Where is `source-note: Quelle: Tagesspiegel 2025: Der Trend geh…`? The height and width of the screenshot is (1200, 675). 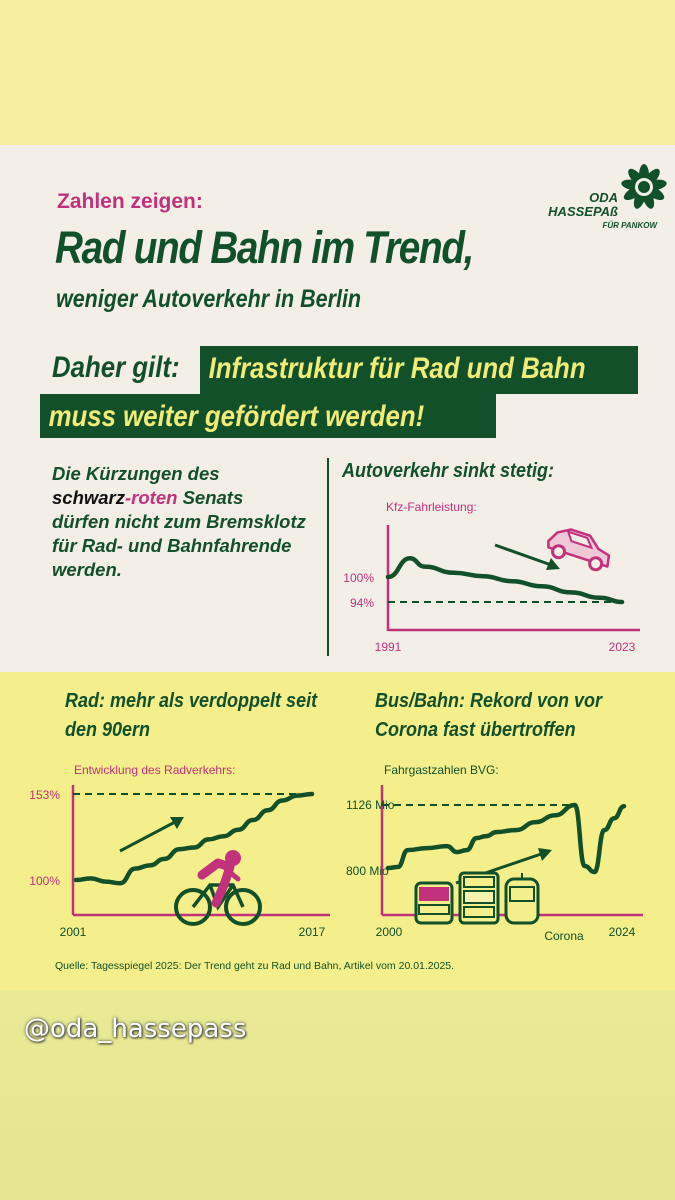 source-note: Quelle: Tagesspiegel 2025: Der Trend geh… is located at coordinates (255, 966).